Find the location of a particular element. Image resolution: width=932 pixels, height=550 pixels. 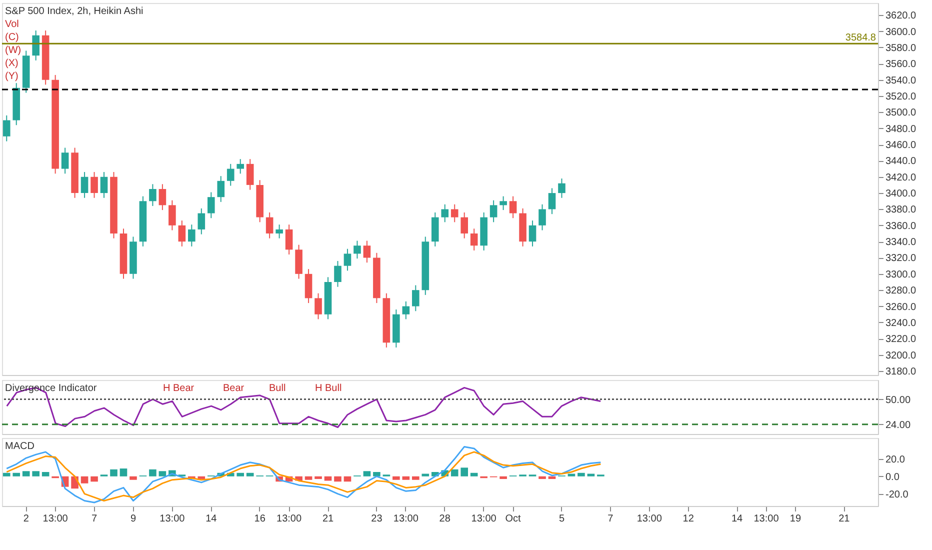

y-tick-label: 3340.0 is located at coordinates (901, 242).